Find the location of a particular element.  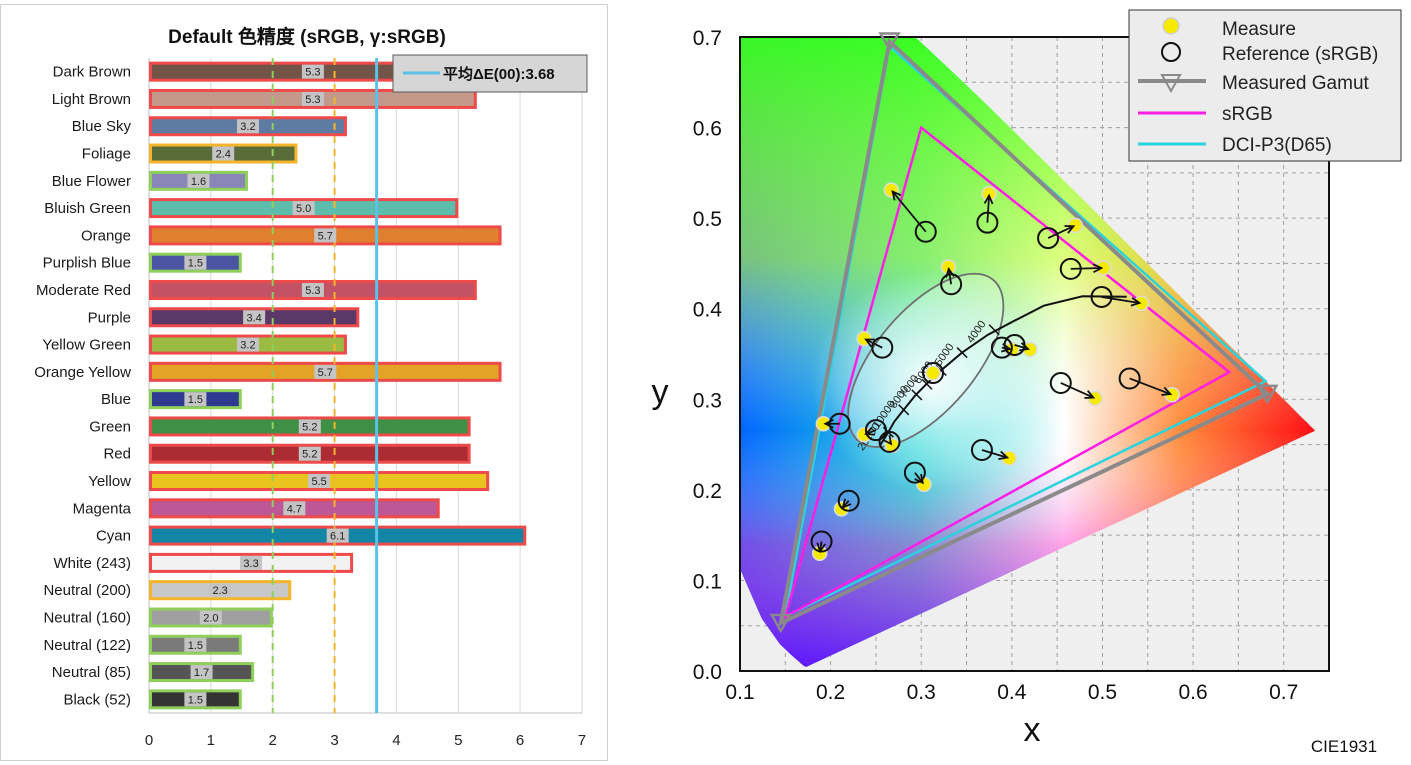

cie-label: CIE1931 is located at coordinates (1344, 746).